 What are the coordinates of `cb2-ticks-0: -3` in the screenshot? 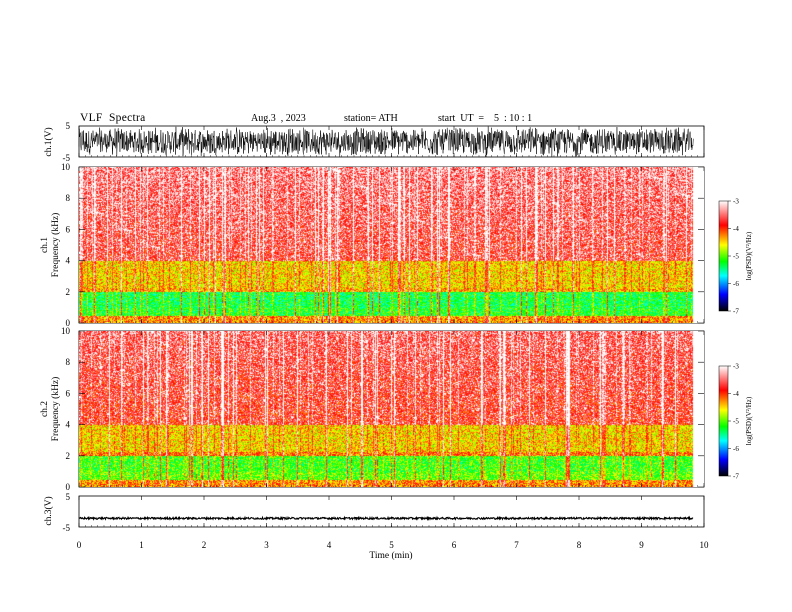 It's located at (736, 367).